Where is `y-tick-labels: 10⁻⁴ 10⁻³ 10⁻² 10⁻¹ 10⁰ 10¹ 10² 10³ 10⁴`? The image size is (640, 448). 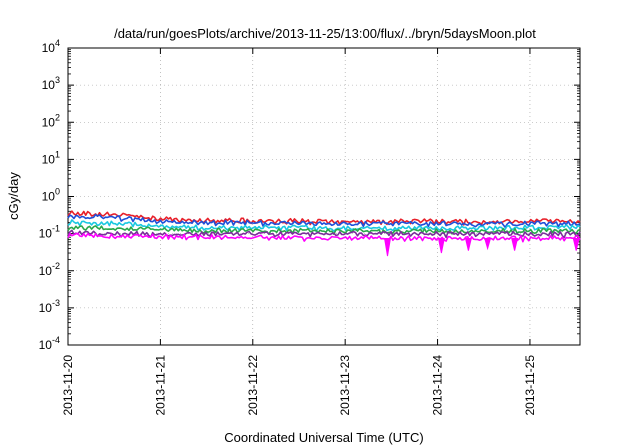 y-tick-labels: 10⁻⁴ 10⁻³ 10⁻² 10⁻¹ 10⁰ 10¹ 10² 10³ 10⁴ is located at coordinates (49, 195).